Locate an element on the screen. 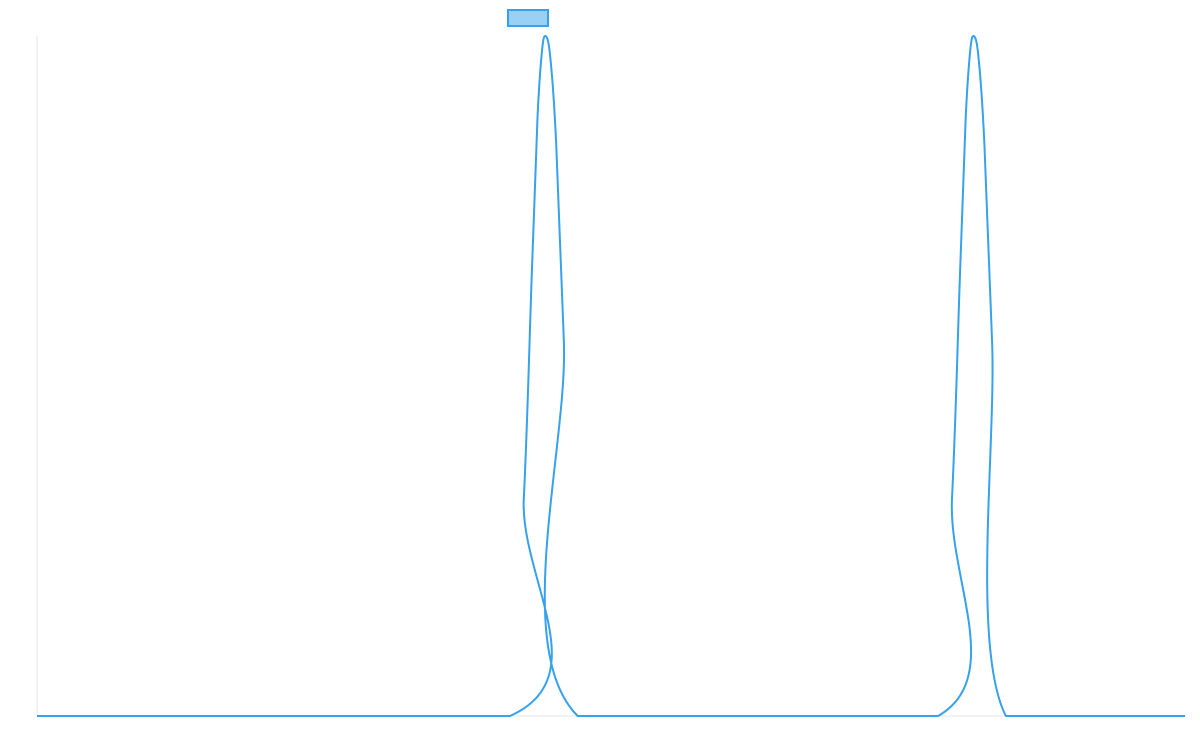 This screenshot has height=750, width=1200. legend-swatch is located at coordinates (528, 18).